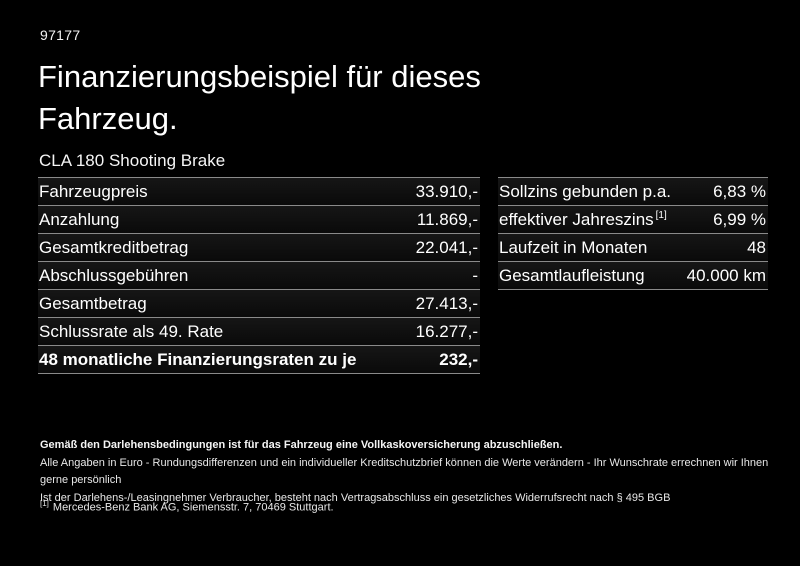 Image resolution: width=800 pixels, height=566 pixels. I want to click on document-number: 97177, so click(60, 35).